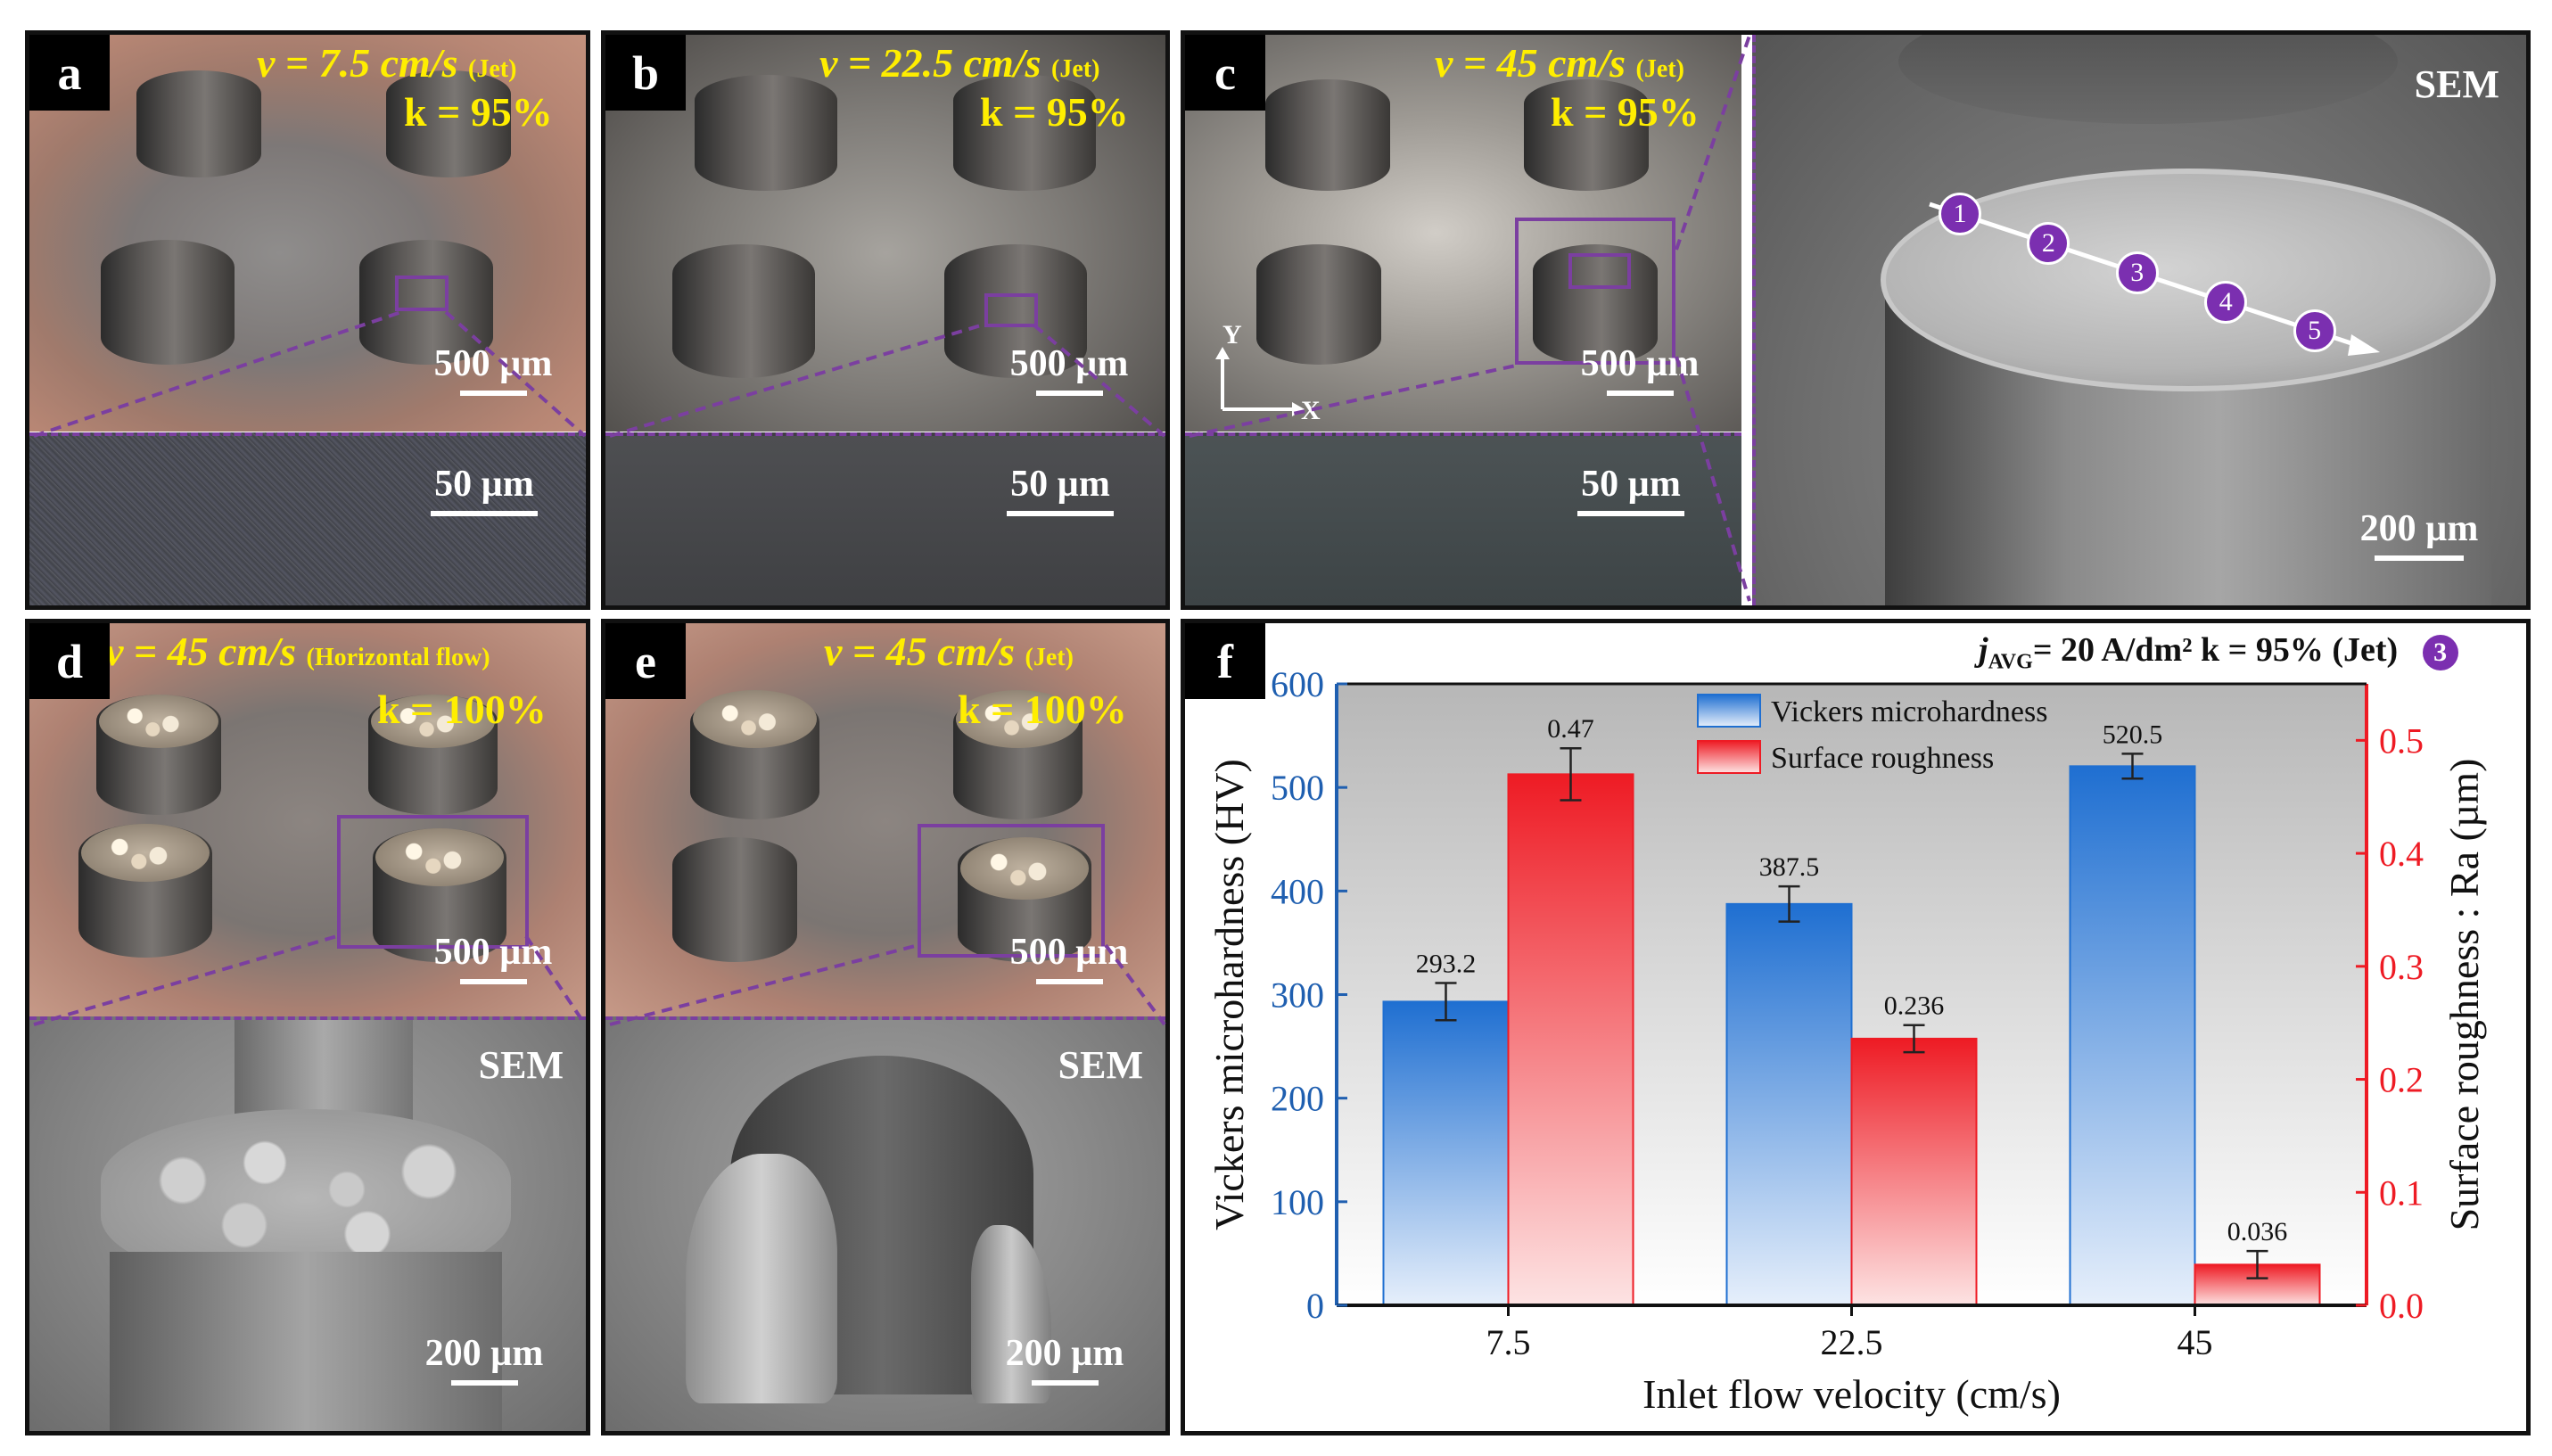 This screenshot has width=2552, height=1456. What do you see at coordinates (2402, 967) in the screenshot?
I see `y-tick-label-right: 0.3` at bounding box center [2402, 967].